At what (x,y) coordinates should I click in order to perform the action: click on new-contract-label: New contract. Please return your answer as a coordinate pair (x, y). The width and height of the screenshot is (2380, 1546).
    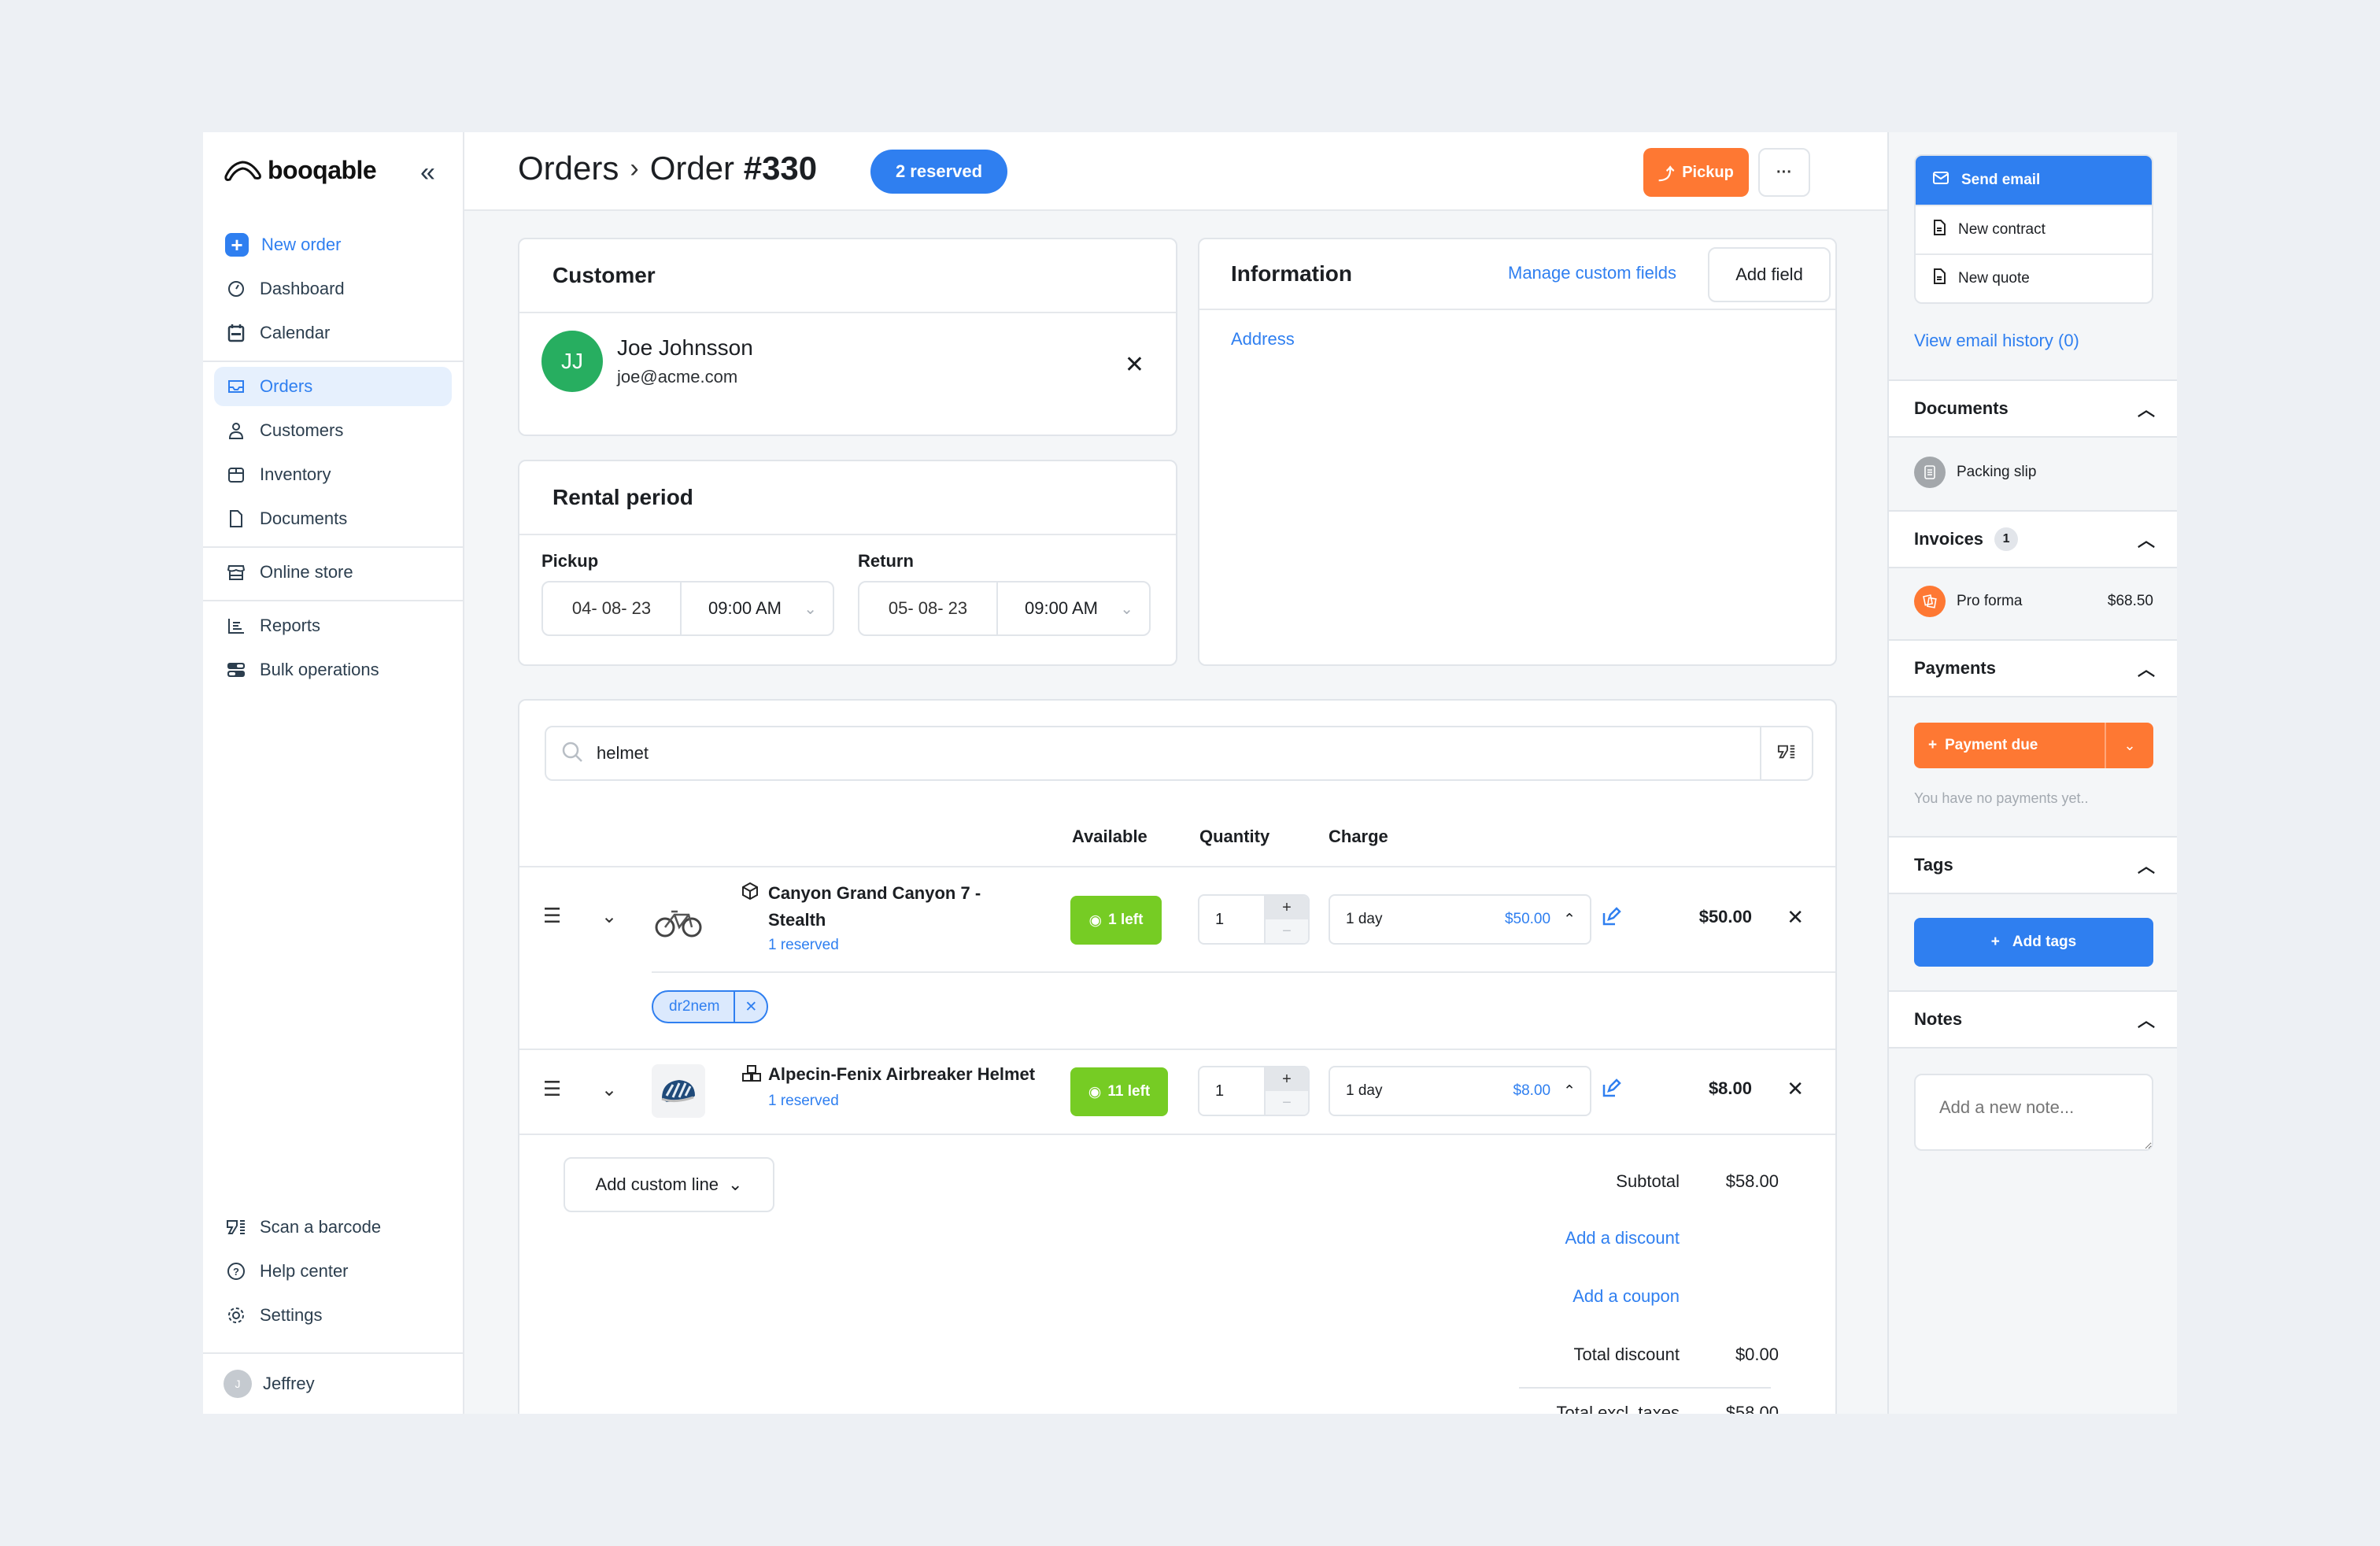
    Looking at the image, I should click on (2002, 229).